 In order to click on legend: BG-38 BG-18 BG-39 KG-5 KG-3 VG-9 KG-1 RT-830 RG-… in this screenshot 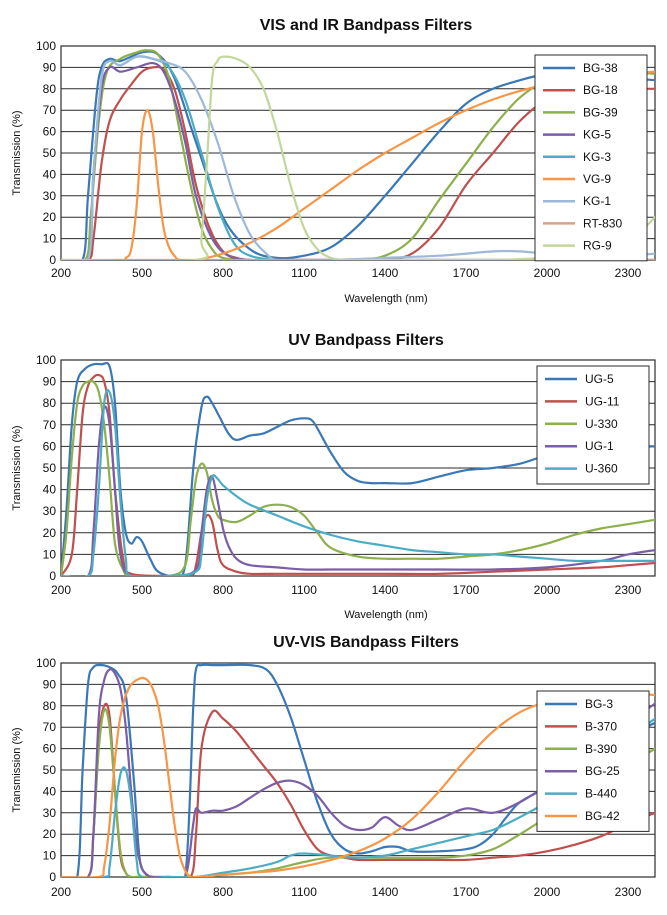, I will do `click(591, 158)`.